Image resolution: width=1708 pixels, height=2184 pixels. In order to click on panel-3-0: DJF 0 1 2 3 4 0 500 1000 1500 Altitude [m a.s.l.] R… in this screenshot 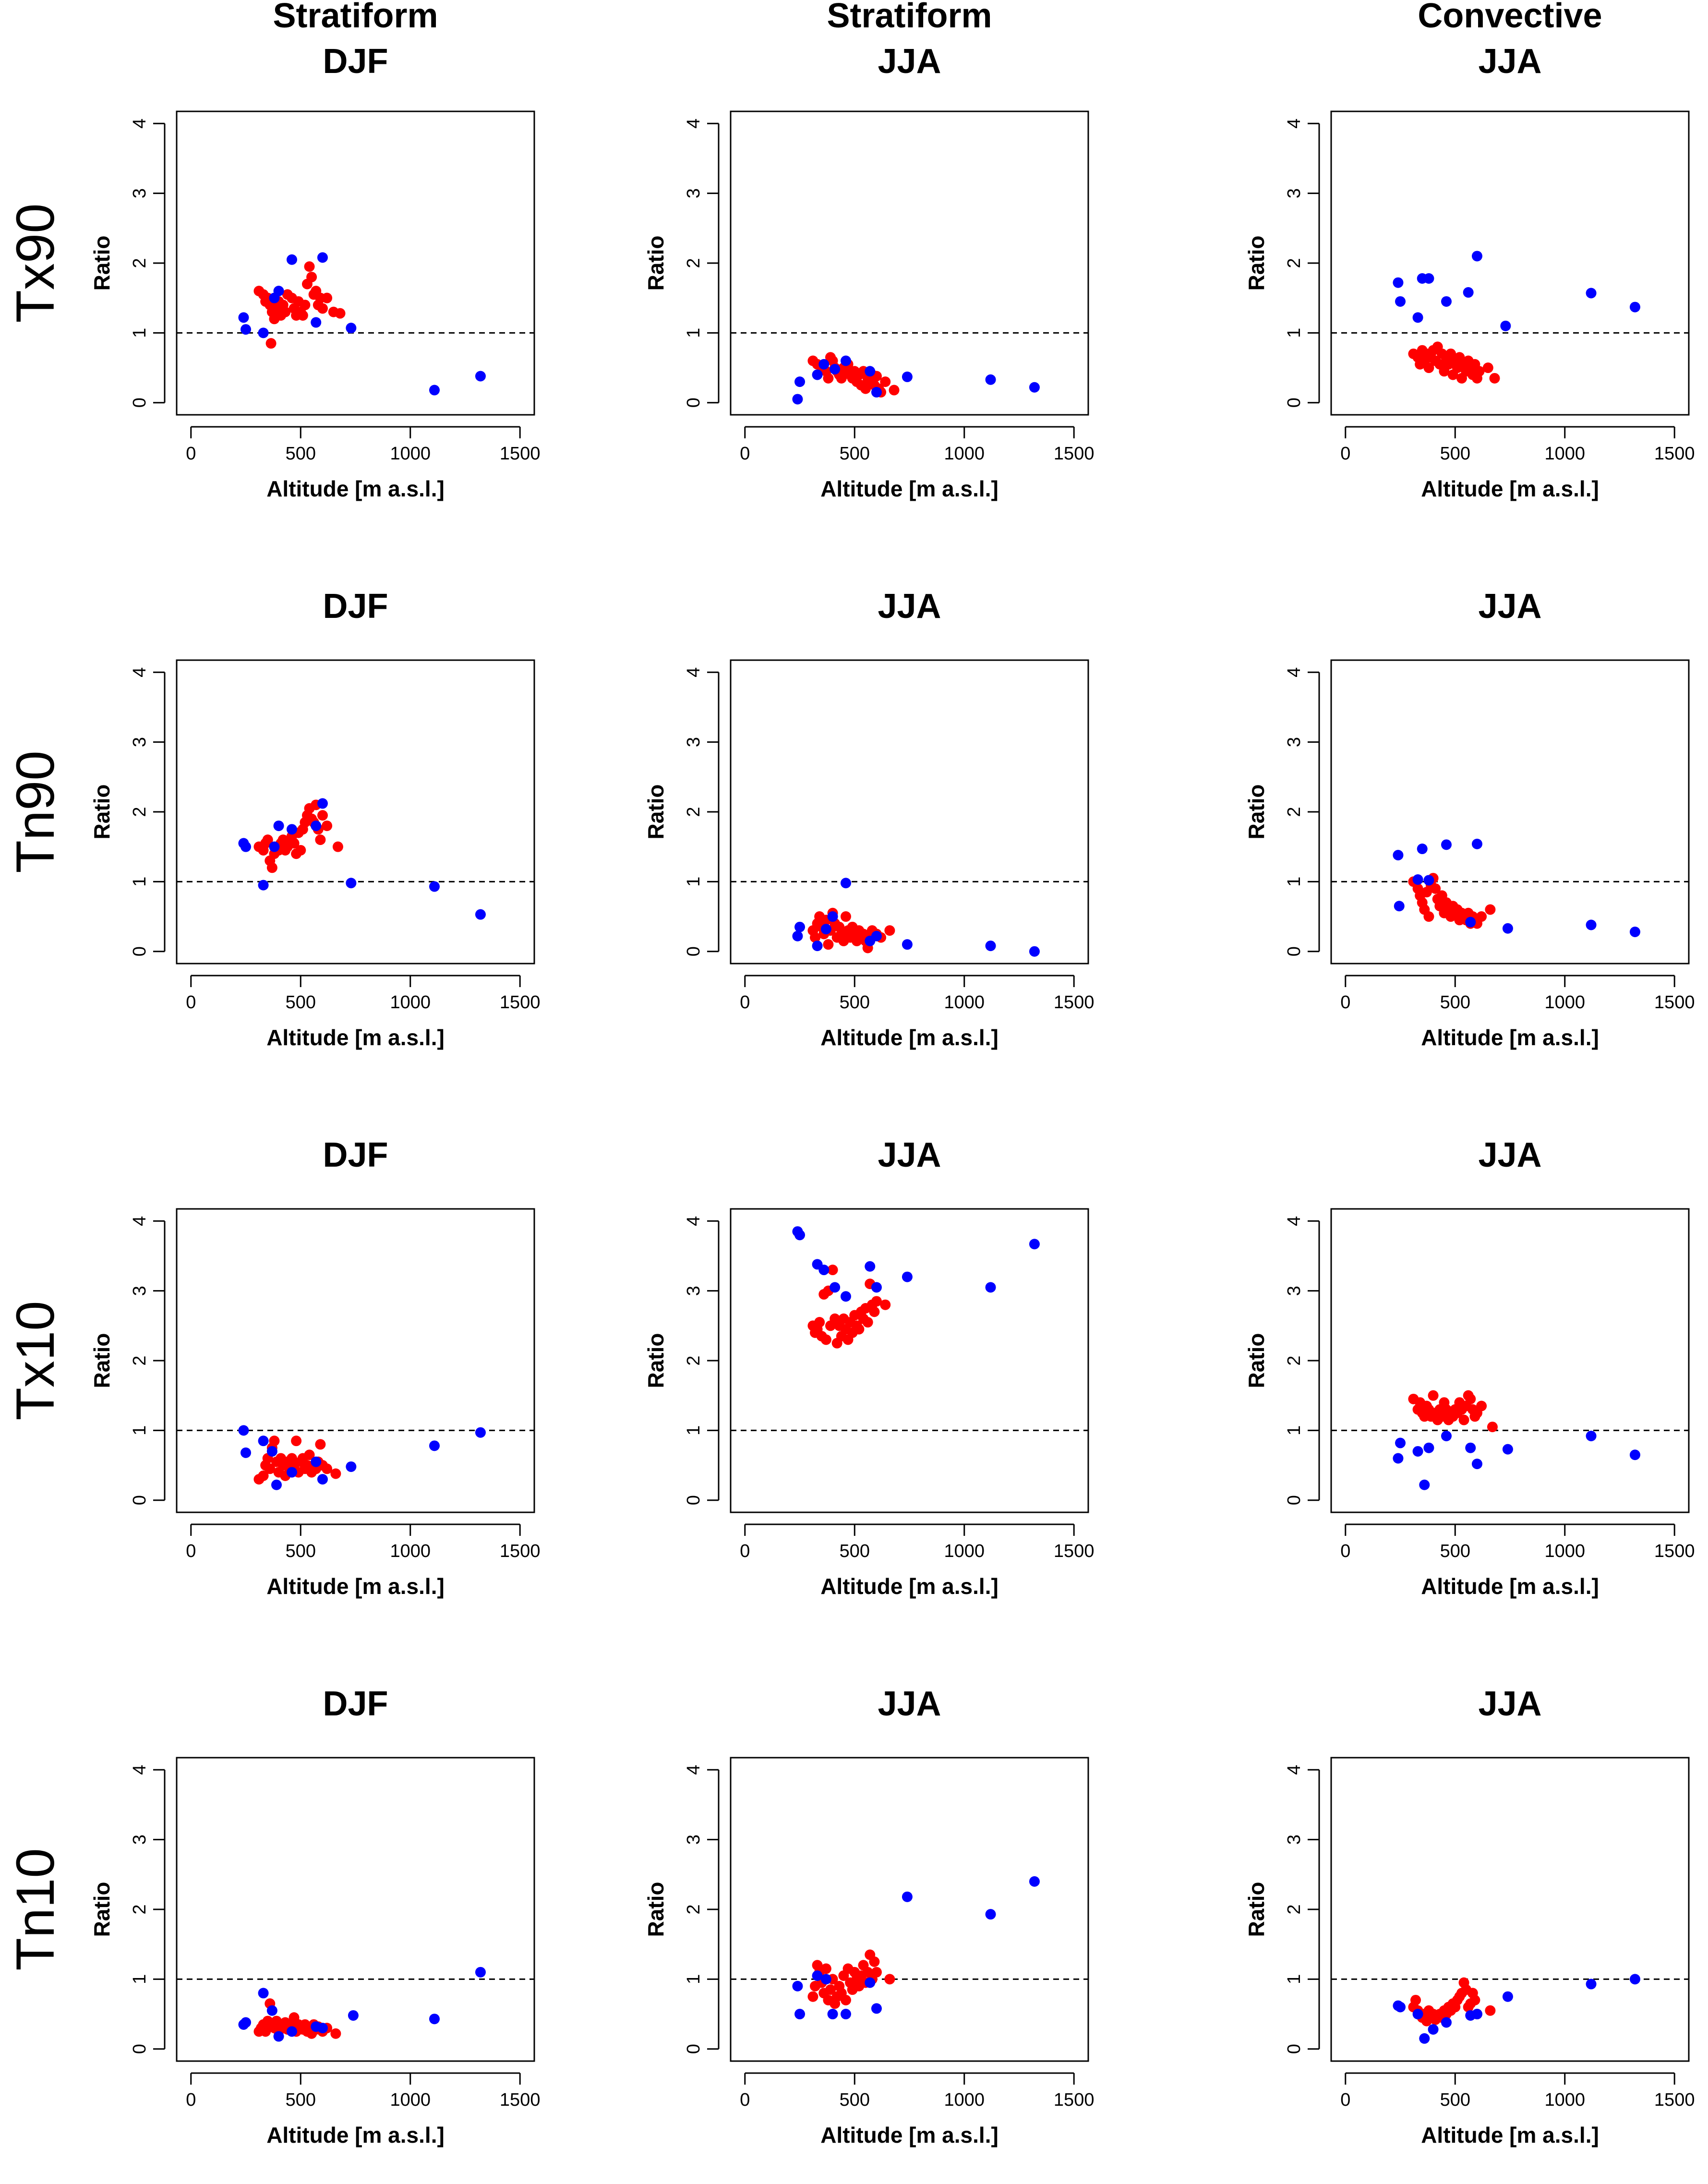, I will do `click(314, 1916)`.